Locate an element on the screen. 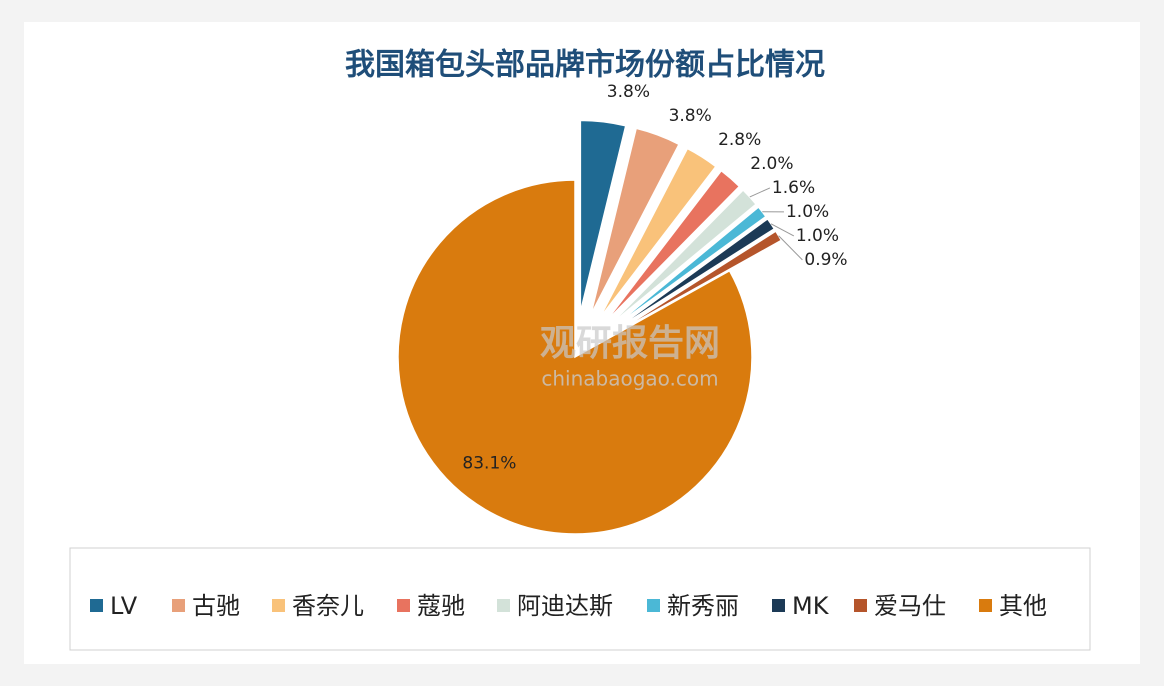 The image size is (1164, 686). data-label: 2.8% is located at coordinates (739, 140).